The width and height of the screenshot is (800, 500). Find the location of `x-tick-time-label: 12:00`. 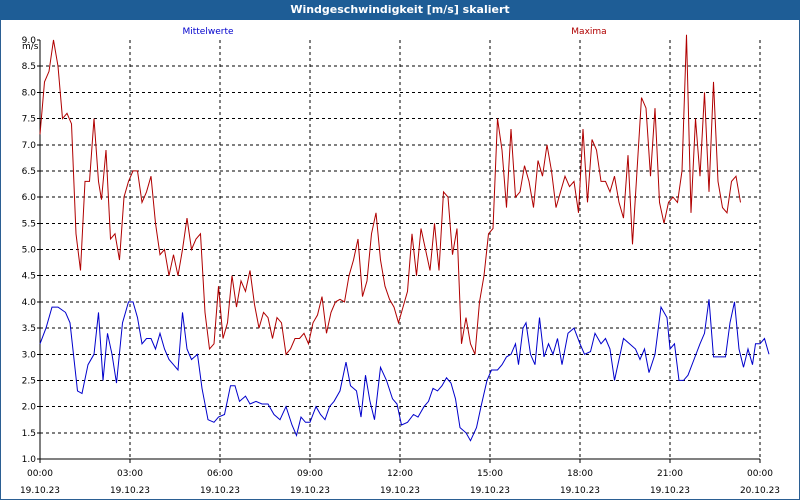

x-tick-time-label: 12:00 is located at coordinates (400, 474).